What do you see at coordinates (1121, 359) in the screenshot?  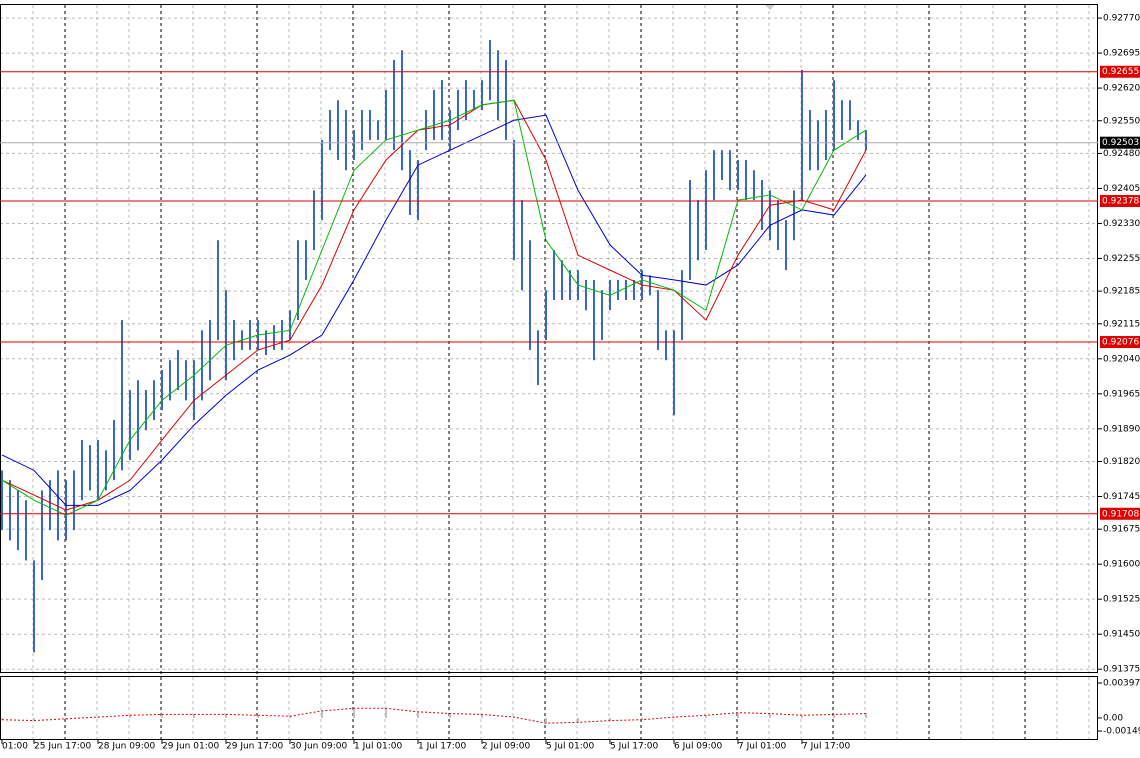 I see `y-tick-label: 0.92040` at bounding box center [1121, 359].